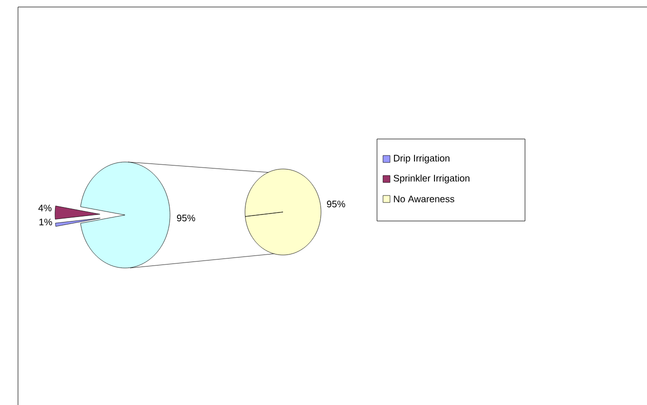  What do you see at coordinates (424, 199) in the screenshot?
I see `legend-label: No Awareness` at bounding box center [424, 199].